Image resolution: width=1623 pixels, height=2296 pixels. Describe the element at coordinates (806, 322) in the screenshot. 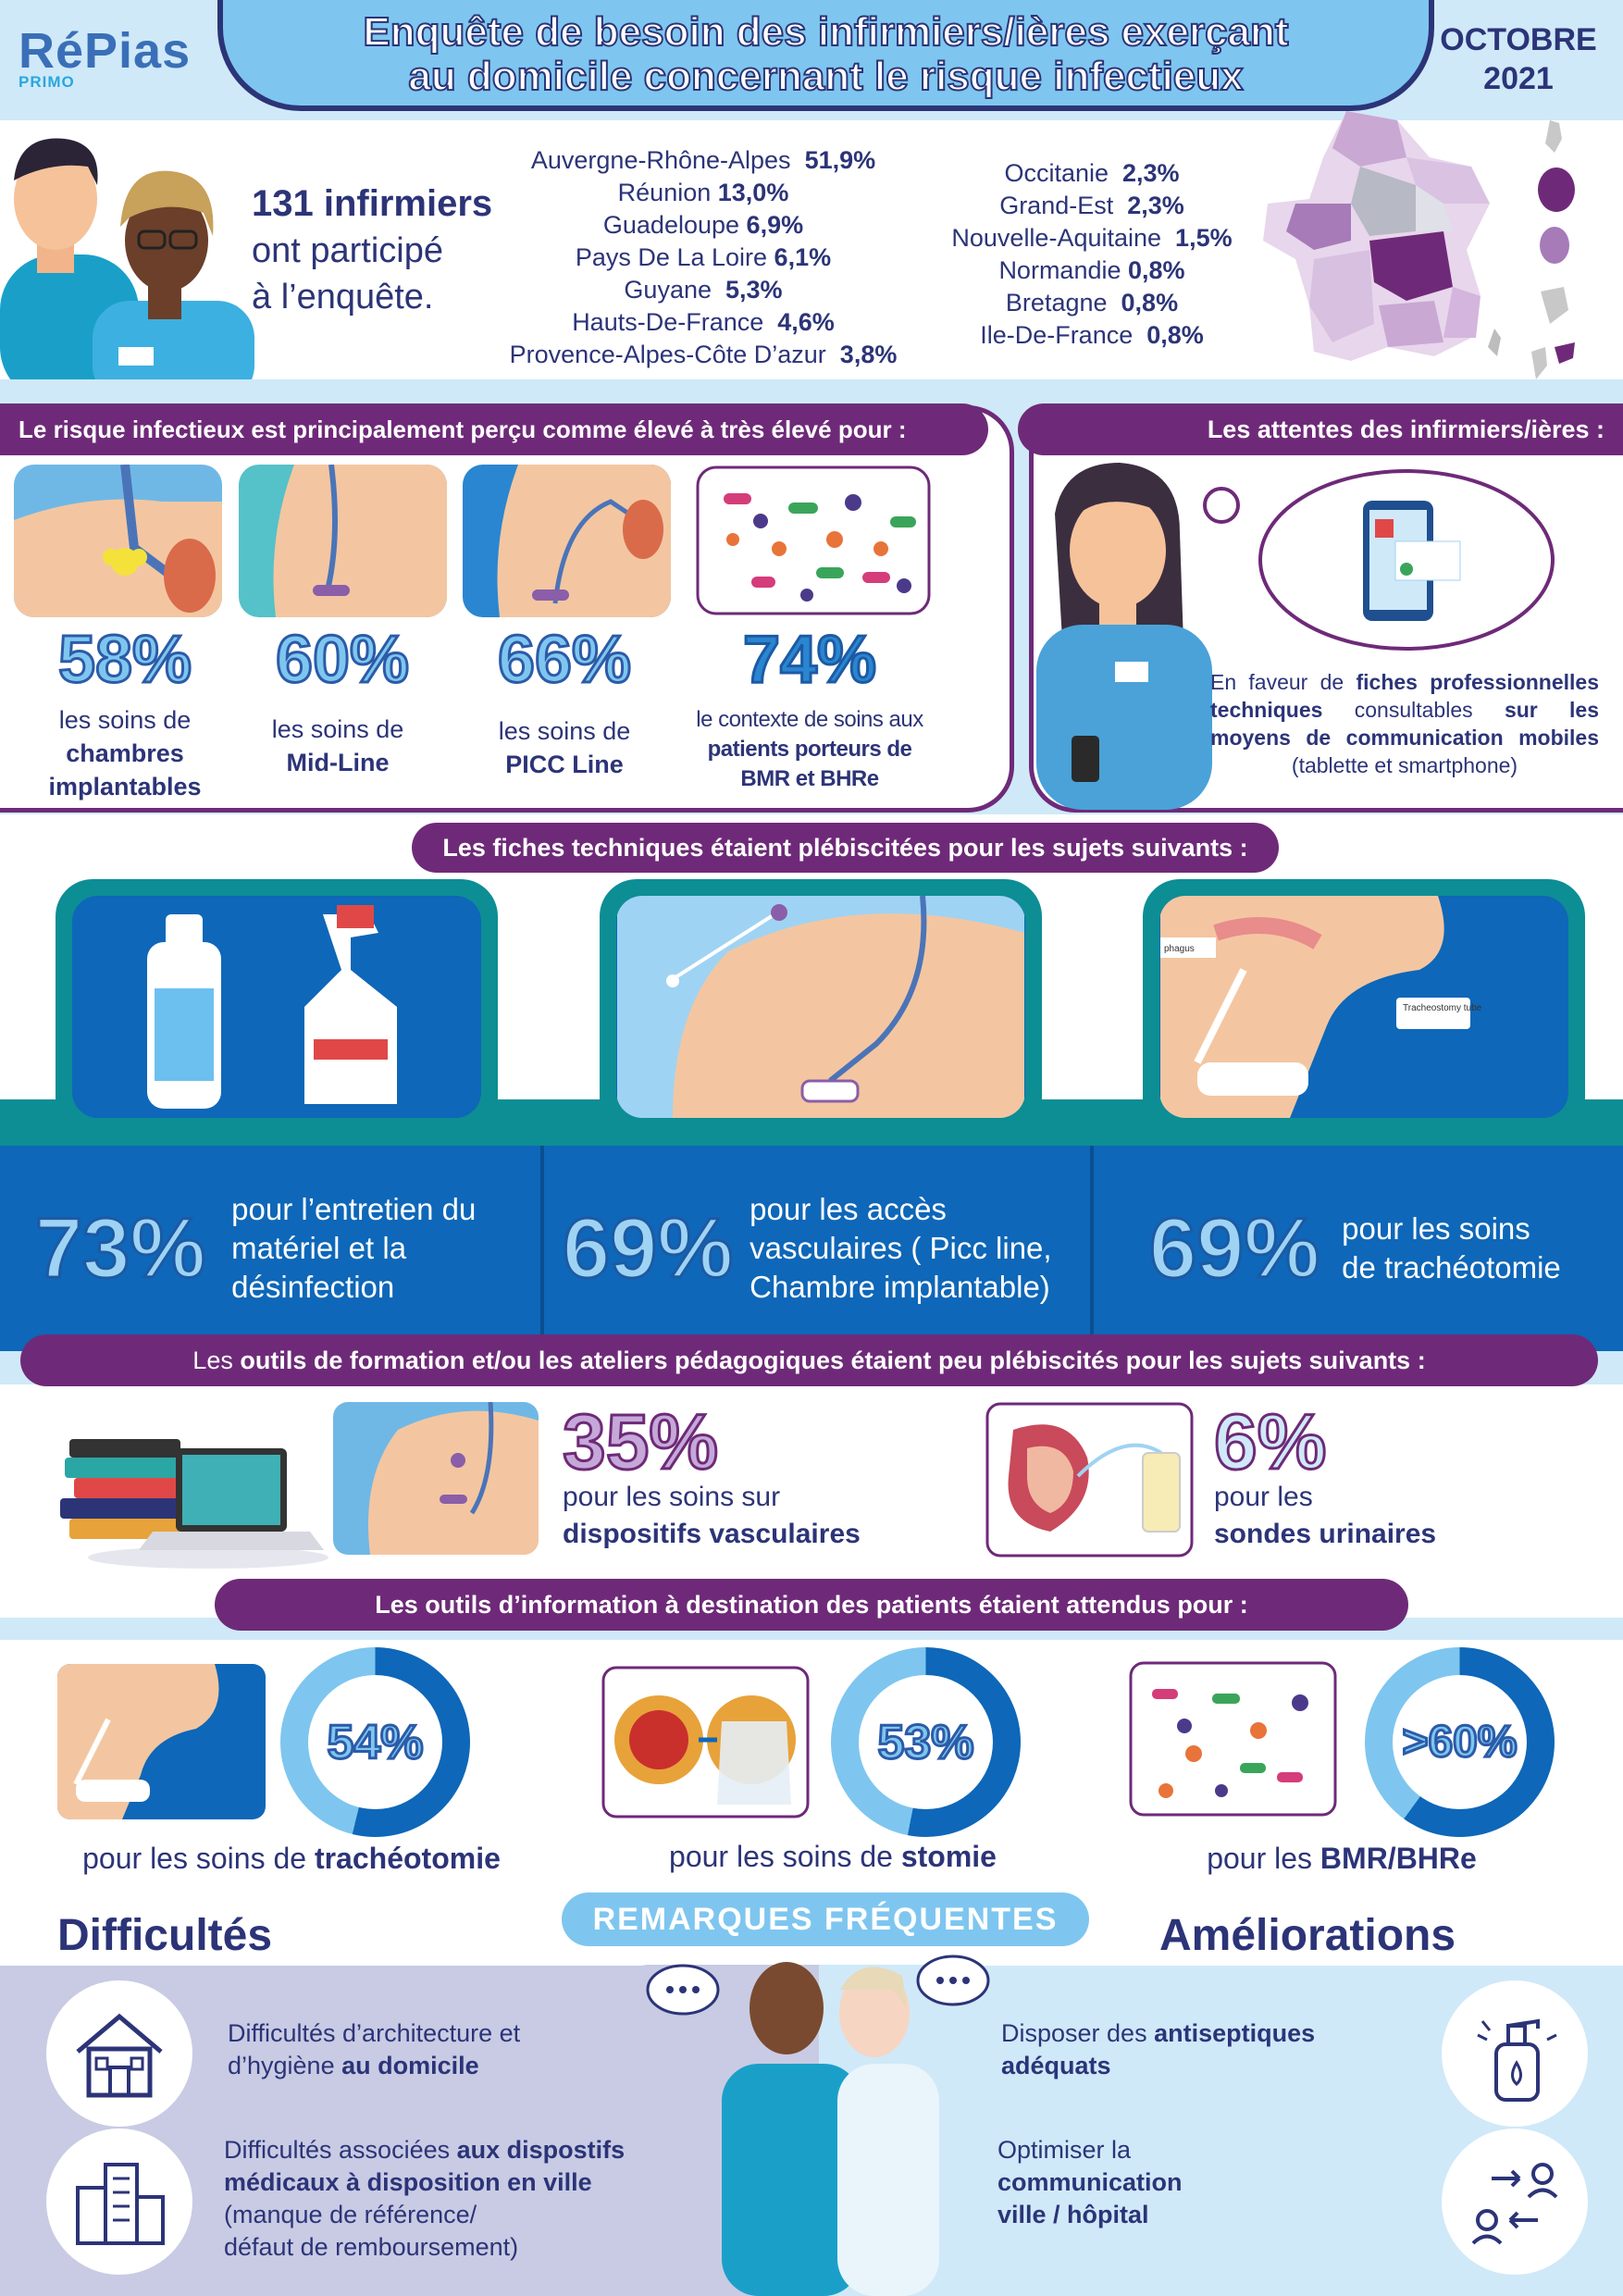

I see `region-value: 4,6%` at that location.